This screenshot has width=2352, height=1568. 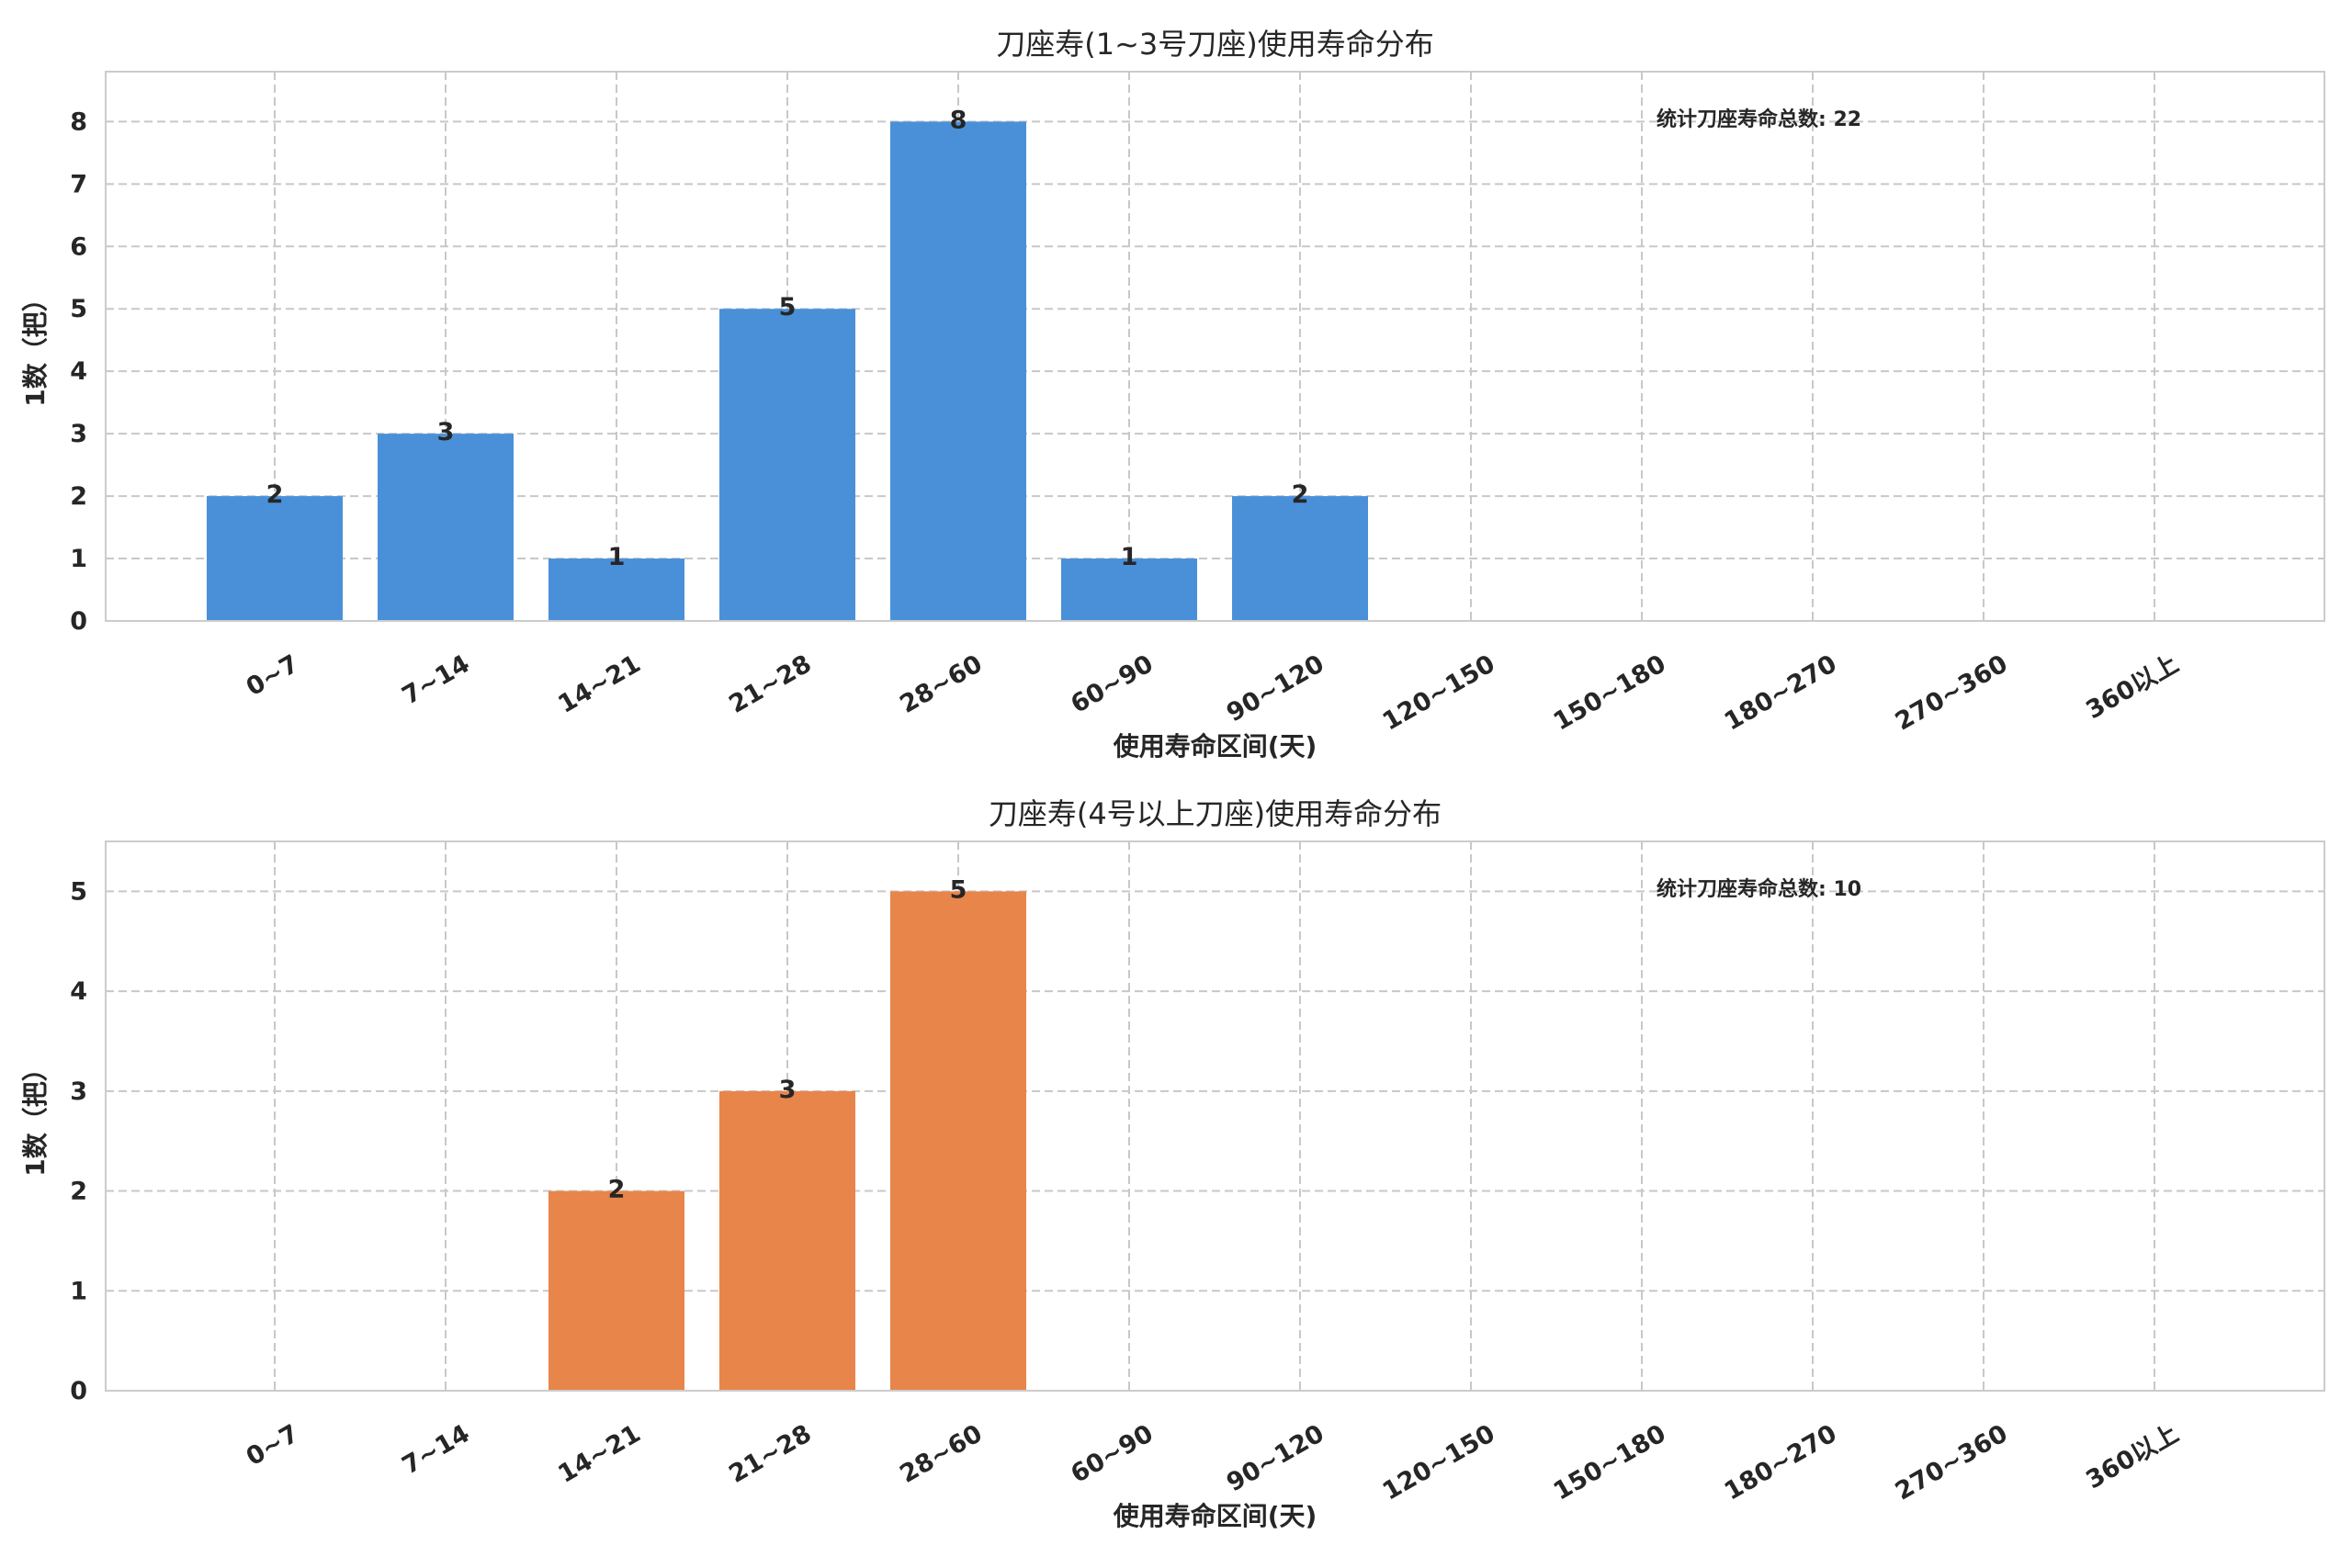 I want to click on bar-value-label: 8, so click(x=959, y=120).